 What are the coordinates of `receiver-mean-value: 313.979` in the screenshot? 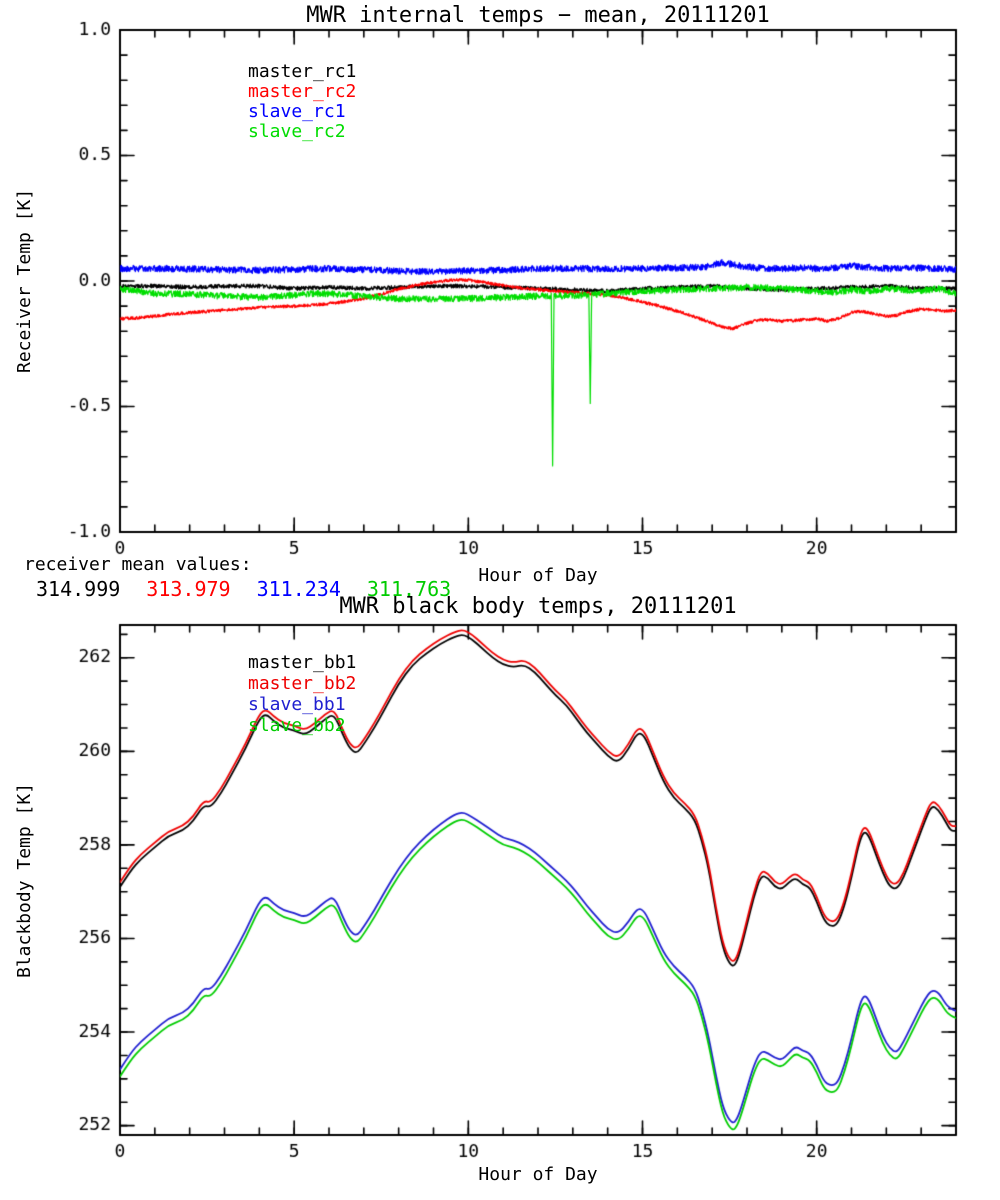 It's located at (188, 589).